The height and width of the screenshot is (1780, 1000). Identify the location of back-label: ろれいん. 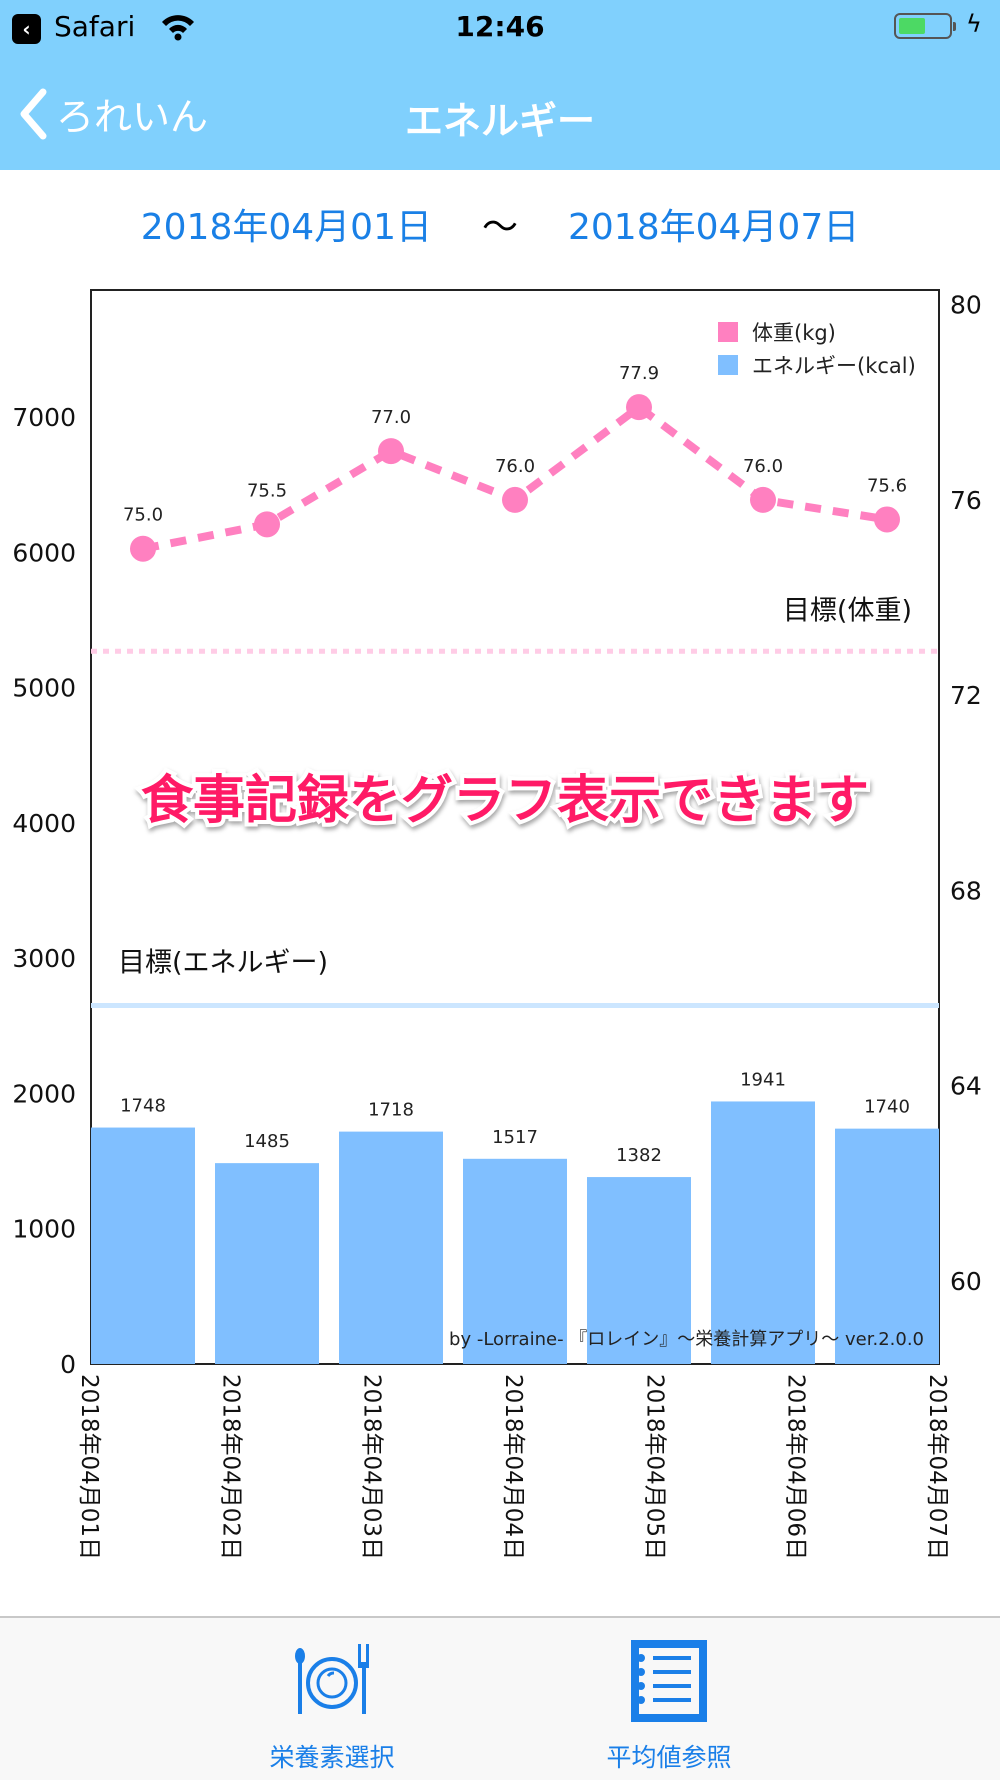
(132, 117).